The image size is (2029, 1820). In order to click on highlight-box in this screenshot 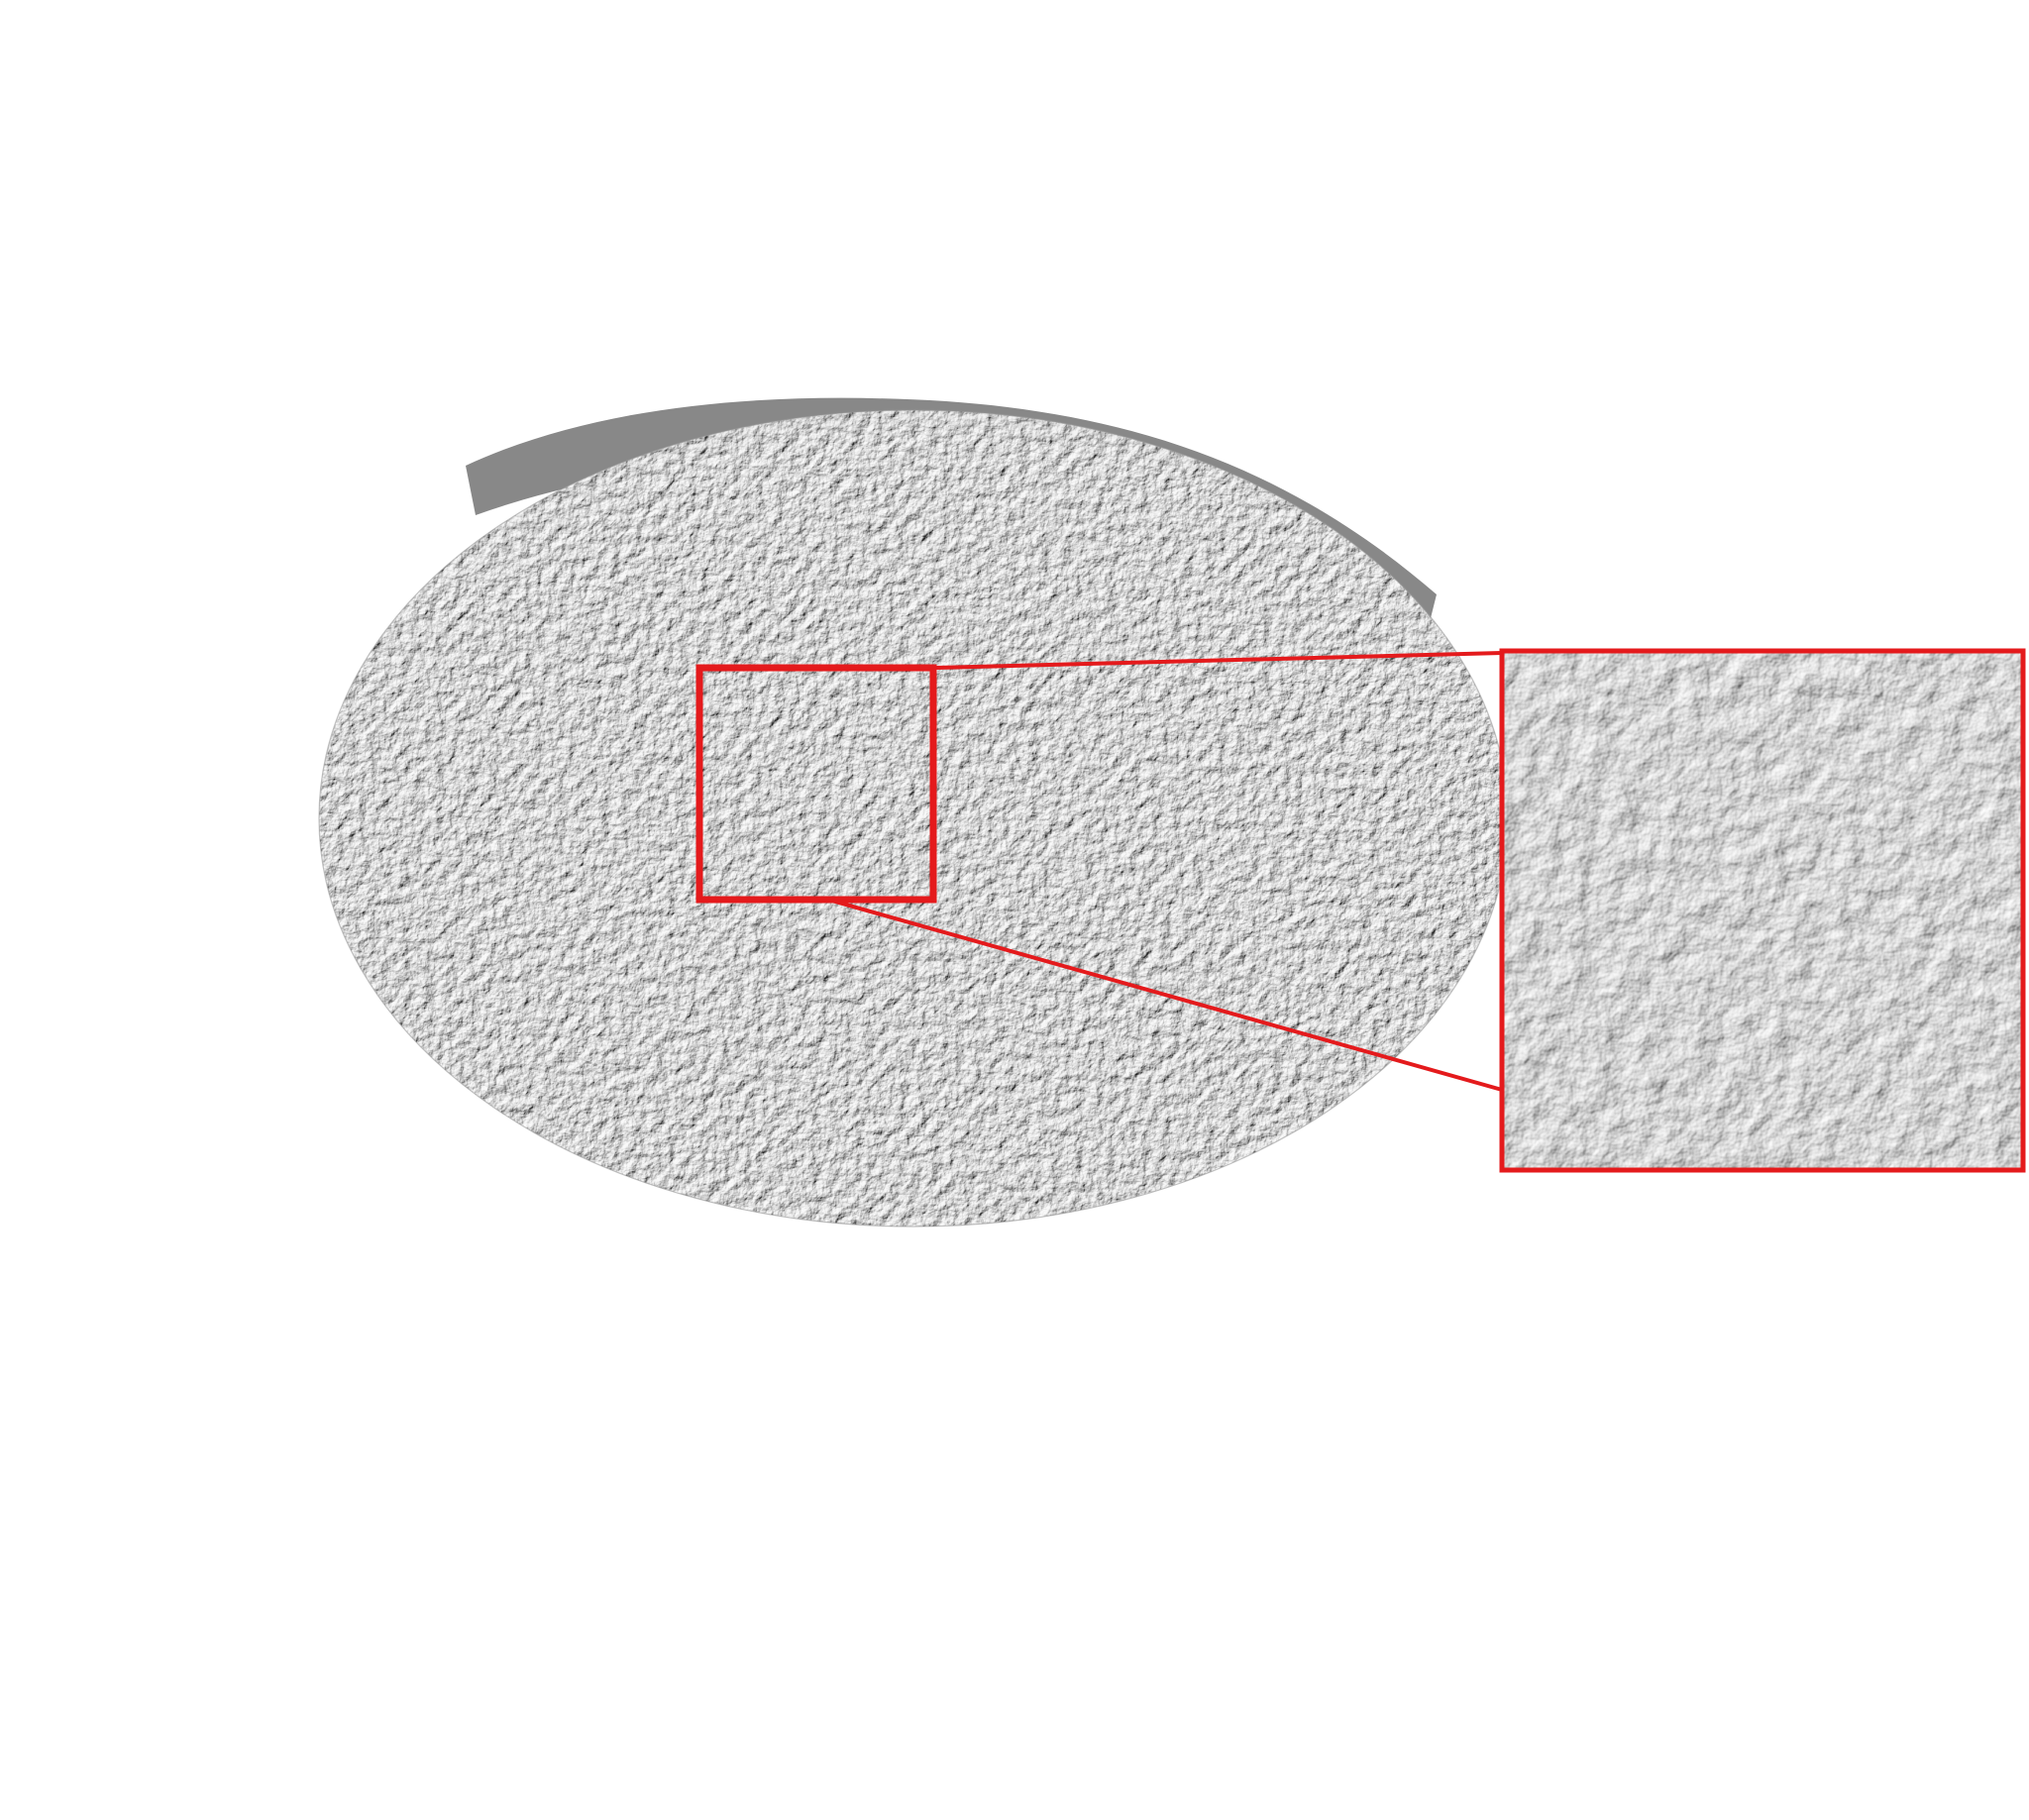, I will do `click(816, 784)`.